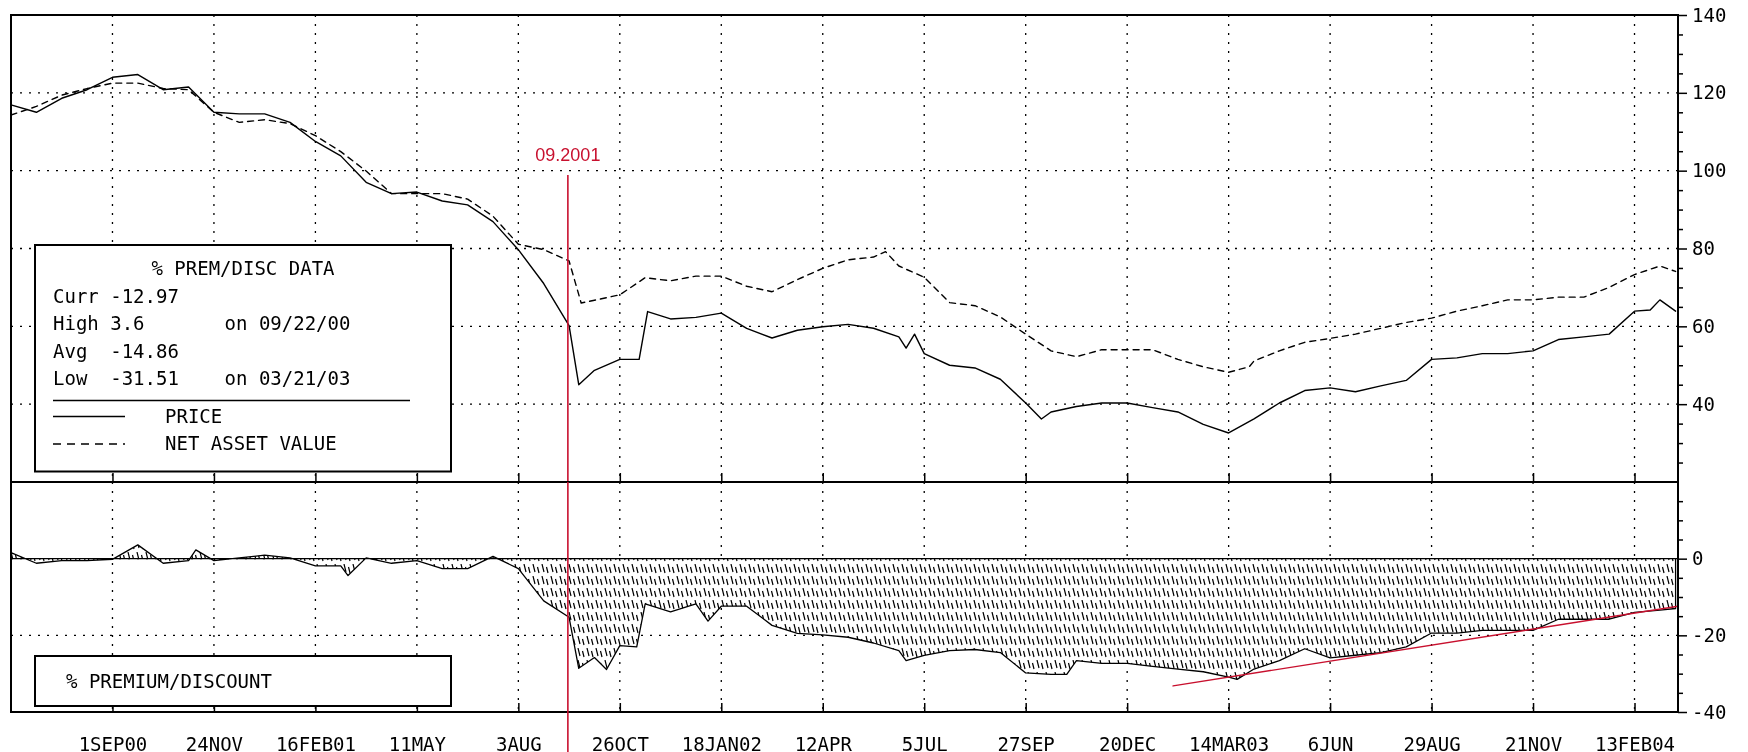 Image resolution: width=1748 pixels, height=752 pixels. What do you see at coordinates (1128, 742) in the screenshot?
I see `x-tick-label: 20DEC` at bounding box center [1128, 742].